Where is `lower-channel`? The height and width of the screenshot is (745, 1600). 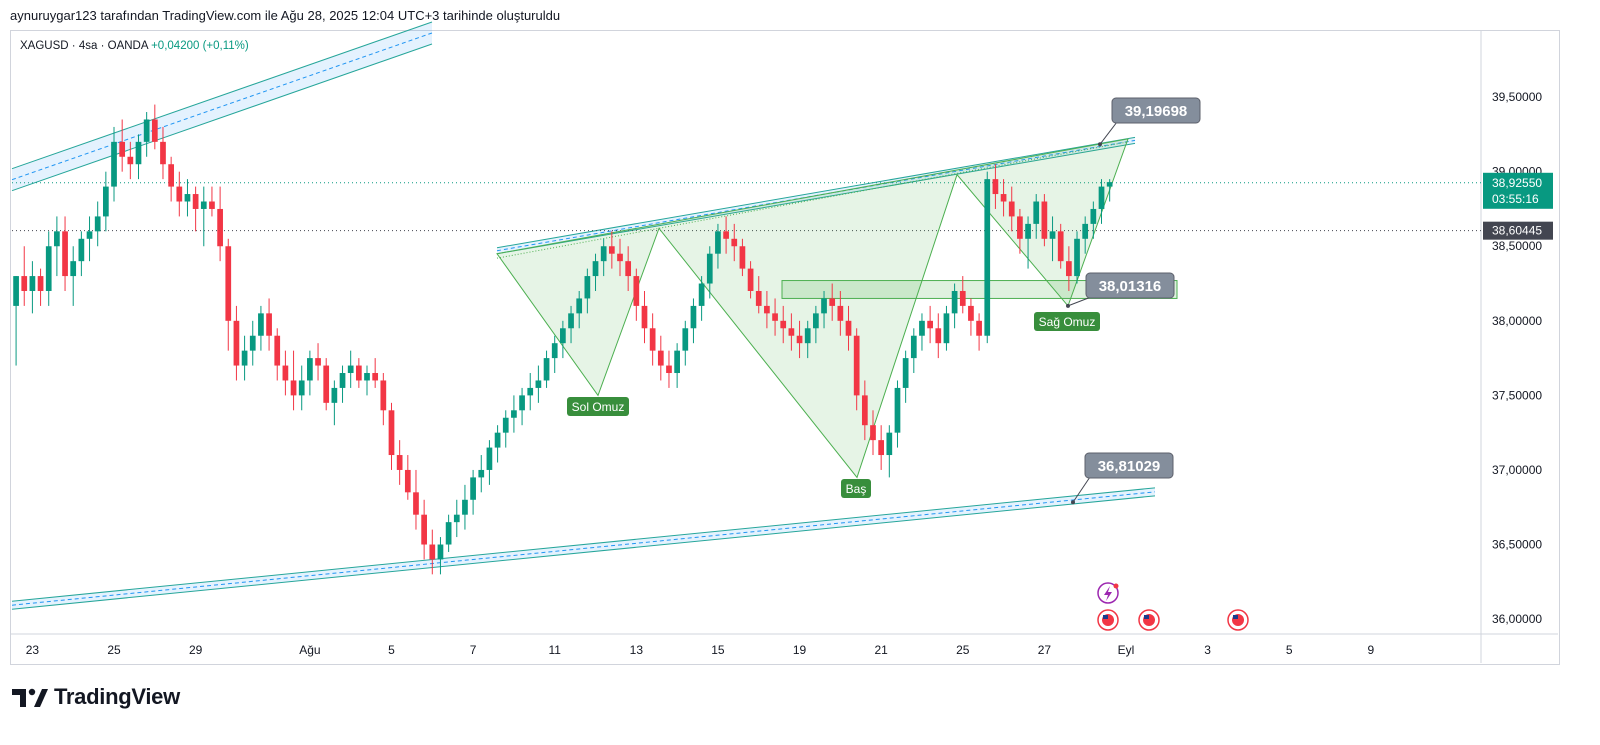 lower-channel is located at coordinates (583, 548).